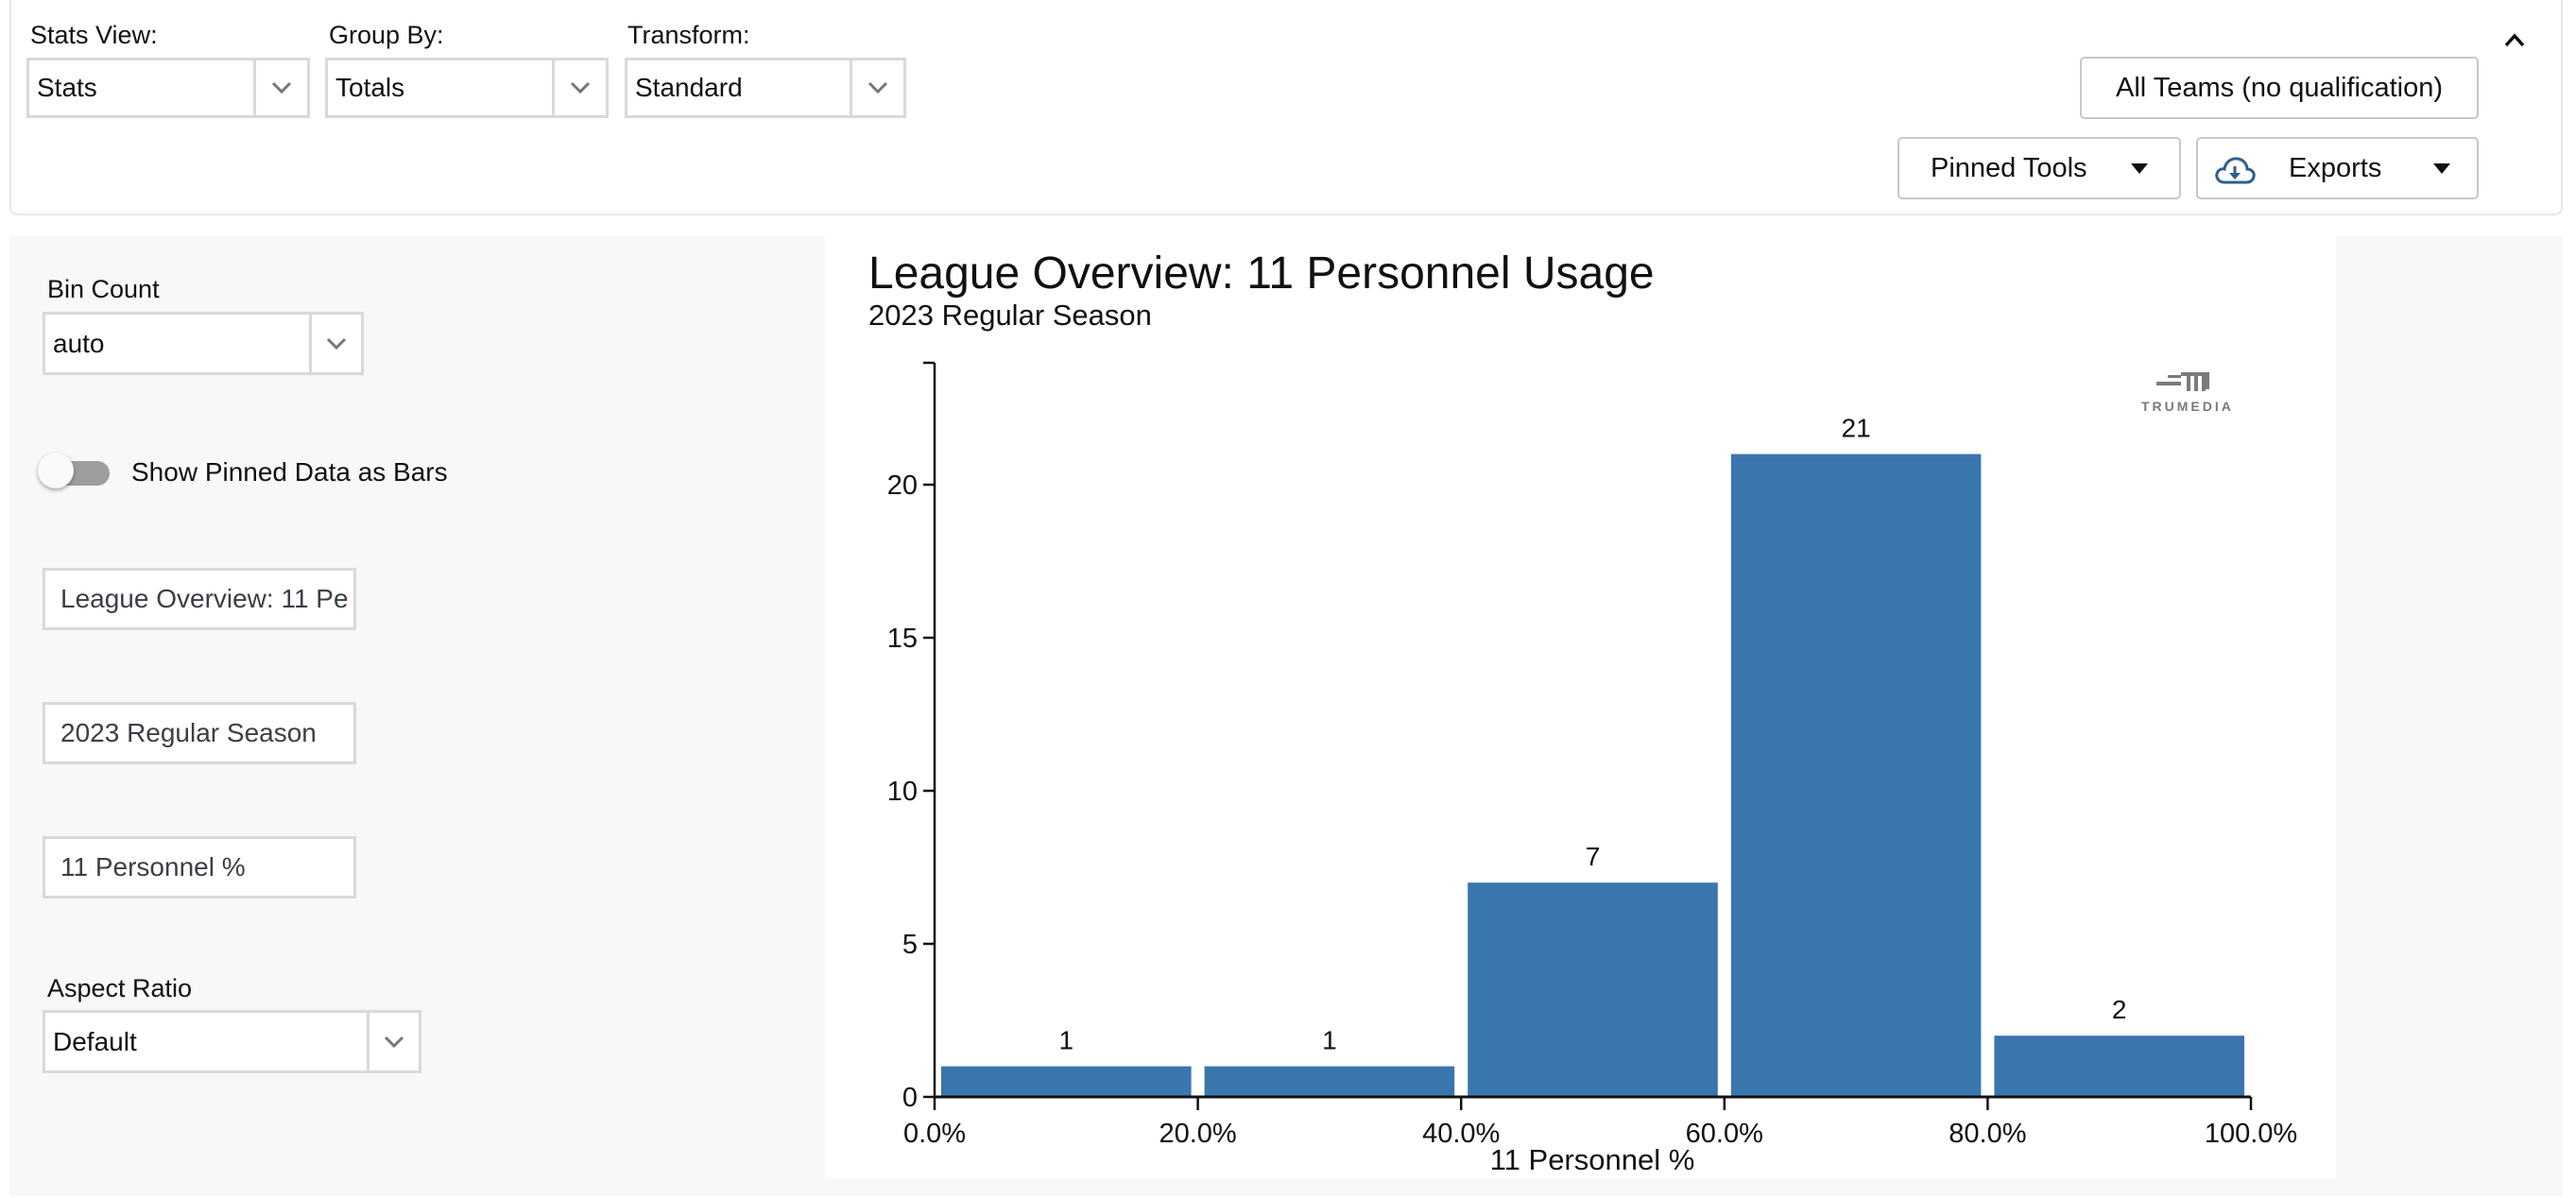 Image resolution: width=2576 pixels, height=1198 pixels. What do you see at coordinates (2009, 167) in the screenshot?
I see `pinned-tools-label: Pinned Tools` at bounding box center [2009, 167].